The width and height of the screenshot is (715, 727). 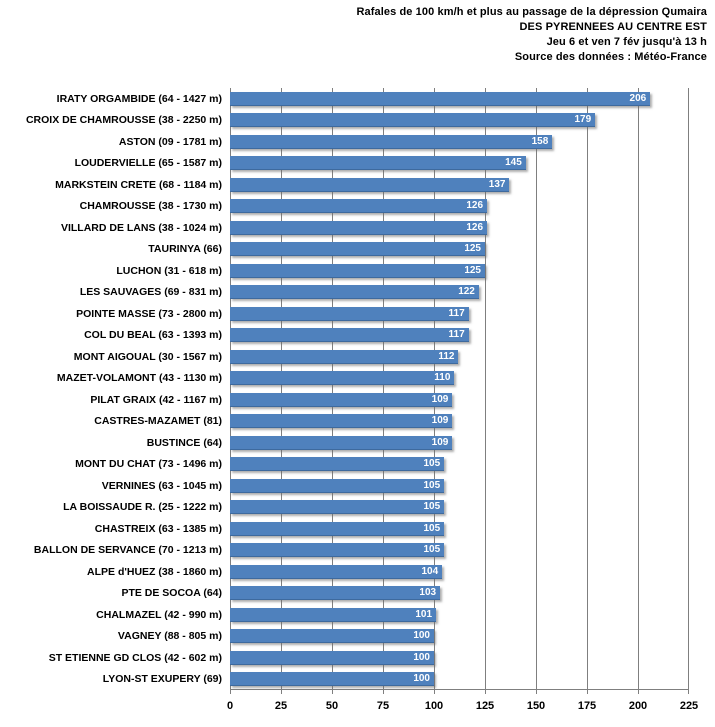 I want to click on bar-row: CHAMROUSSE (38 - 1730 m) 126, so click(x=357, y=207).